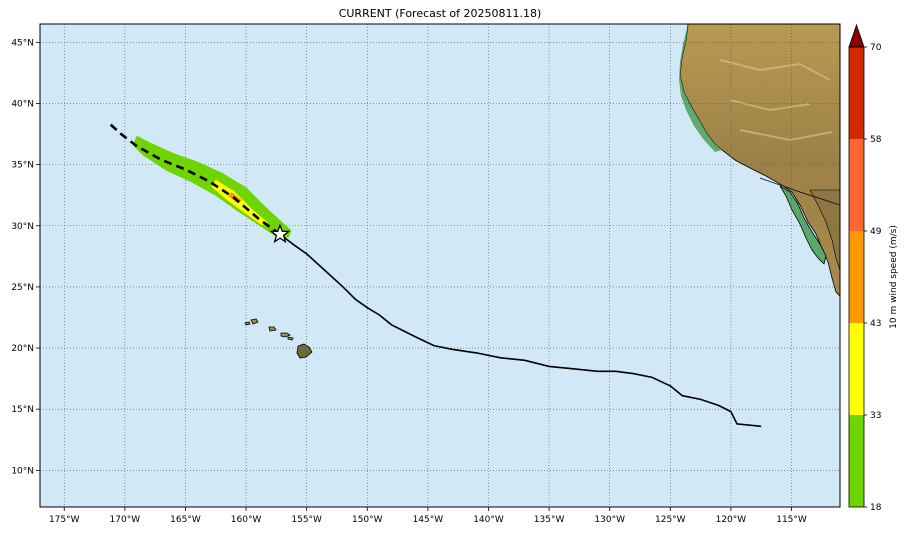  What do you see at coordinates (856, 35) in the screenshot?
I see `colorbar-extend-arrow` at bounding box center [856, 35].